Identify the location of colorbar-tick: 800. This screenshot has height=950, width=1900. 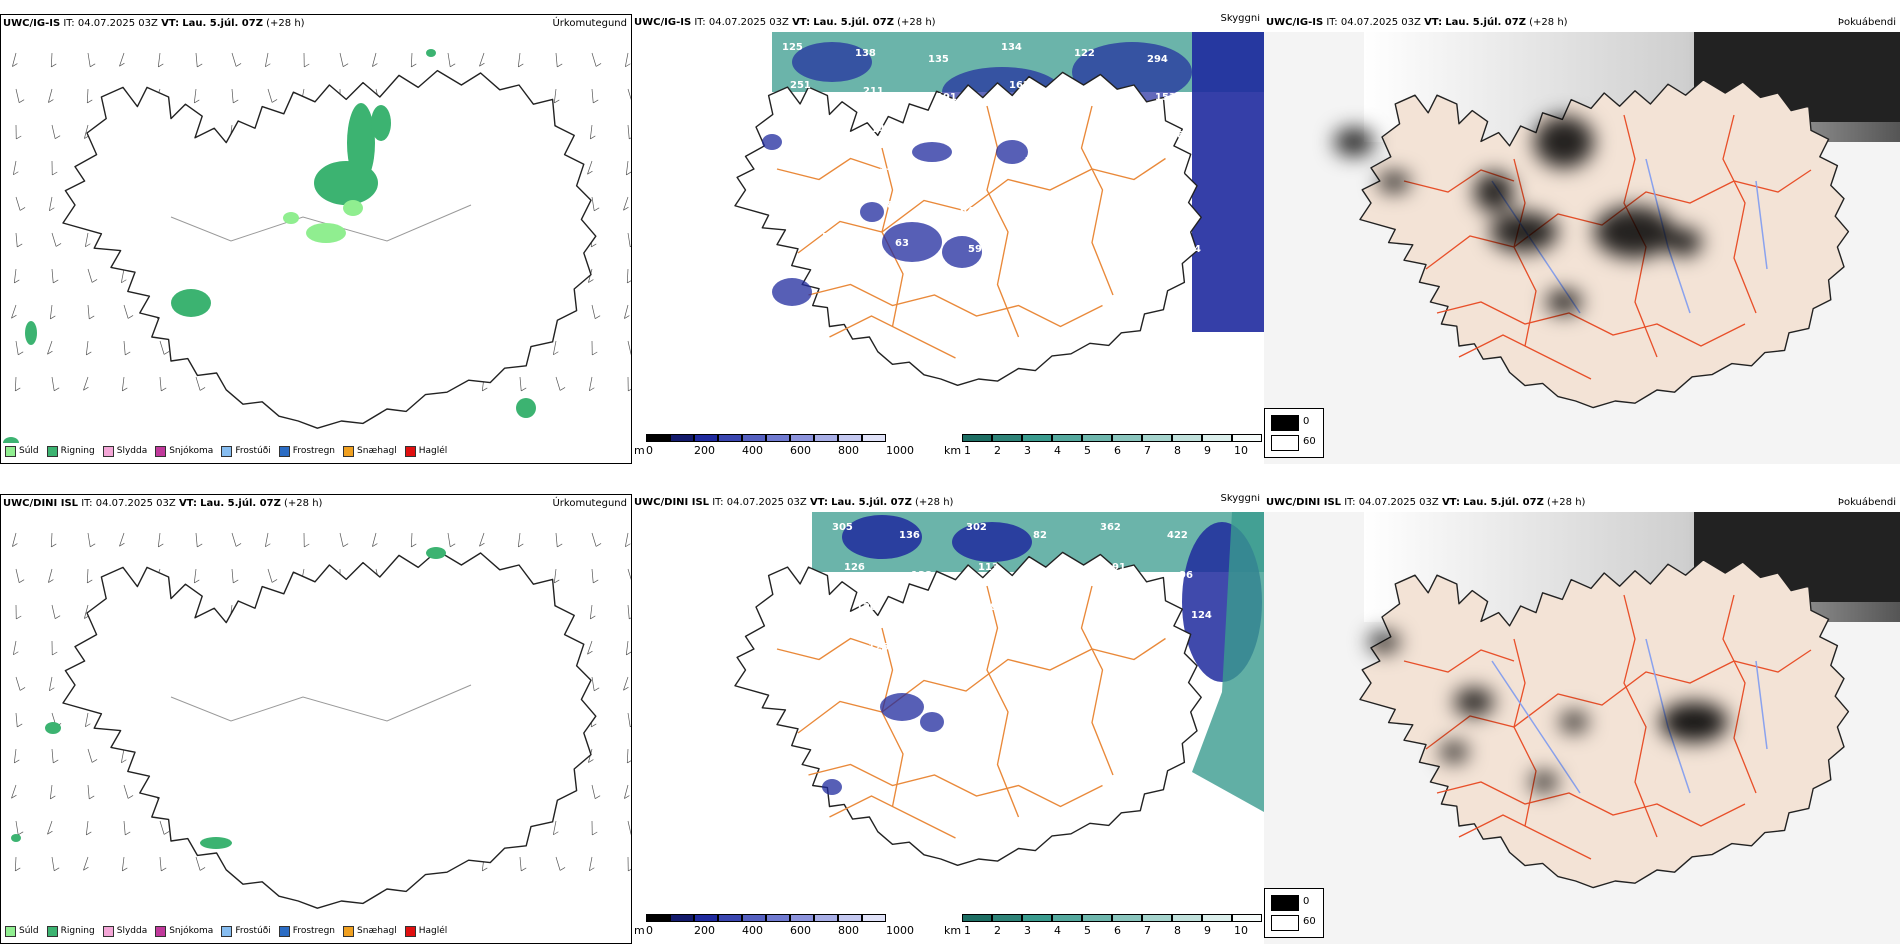
(848, 930).